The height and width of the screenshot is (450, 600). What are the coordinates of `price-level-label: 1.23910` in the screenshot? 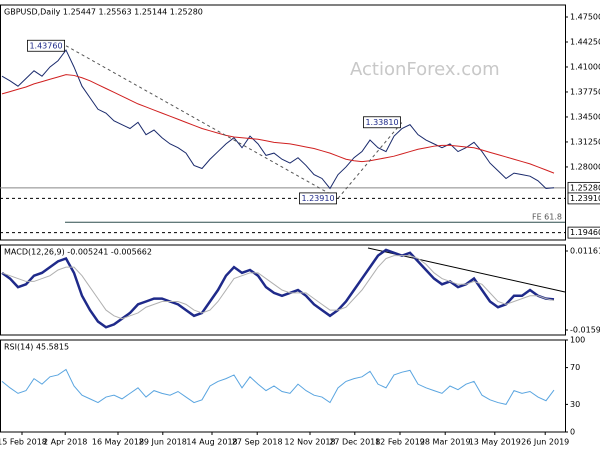 It's located at (585, 198).